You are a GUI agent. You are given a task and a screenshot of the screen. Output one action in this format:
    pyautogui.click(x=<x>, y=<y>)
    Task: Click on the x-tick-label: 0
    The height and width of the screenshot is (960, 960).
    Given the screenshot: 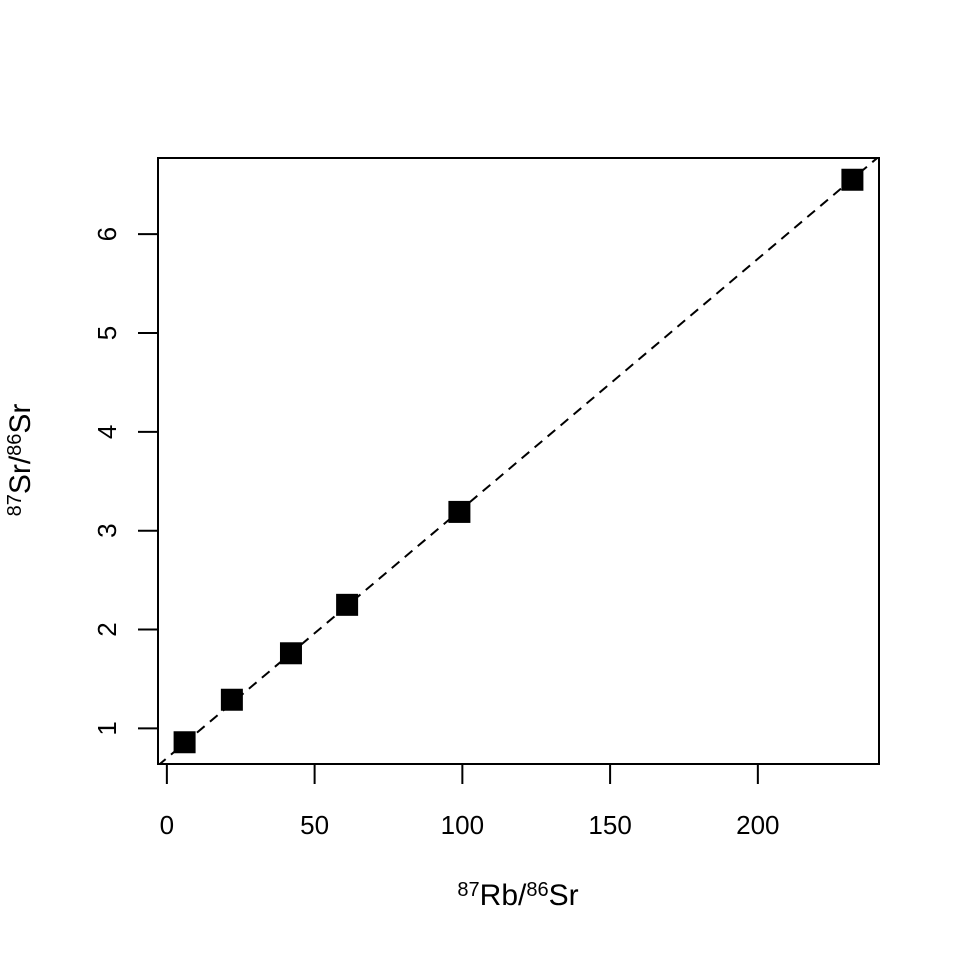 What is the action you would take?
    pyautogui.click(x=167, y=825)
    